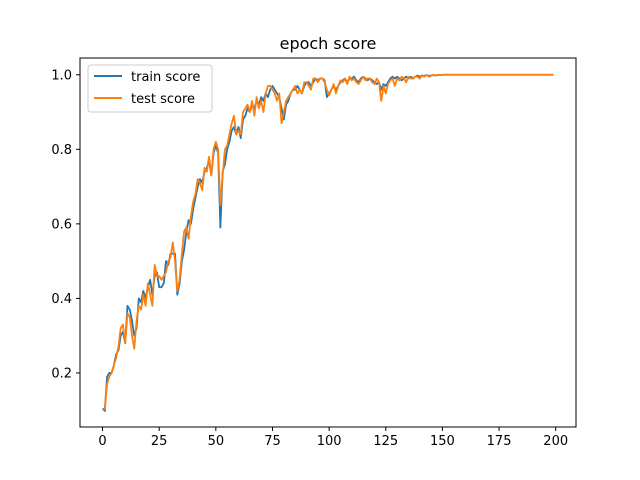 This screenshot has width=640, height=480. I want to click on y-axis-ticks: 0.2 0.4 0.6 0.8 1.0, so click(65, 224).